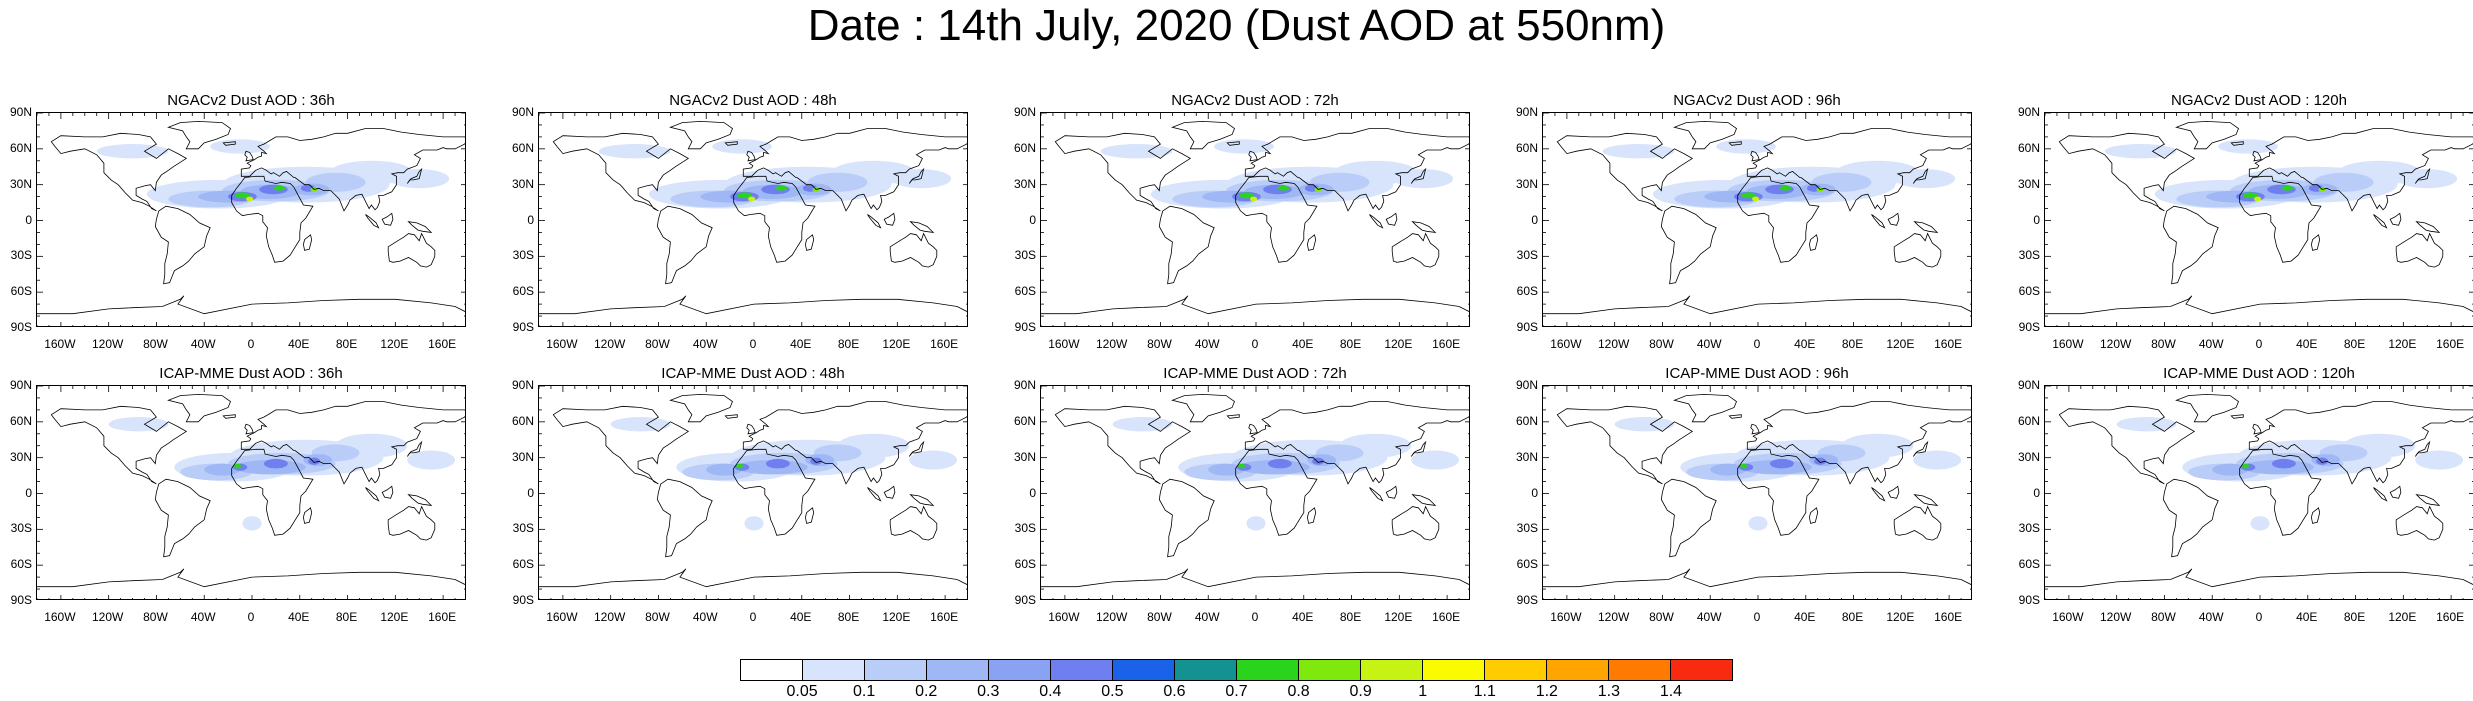 This screenshot has height=701, width=2473. I want to click on panel-title: NGACv2 Dust AOD : 48h, so click(753, 100).